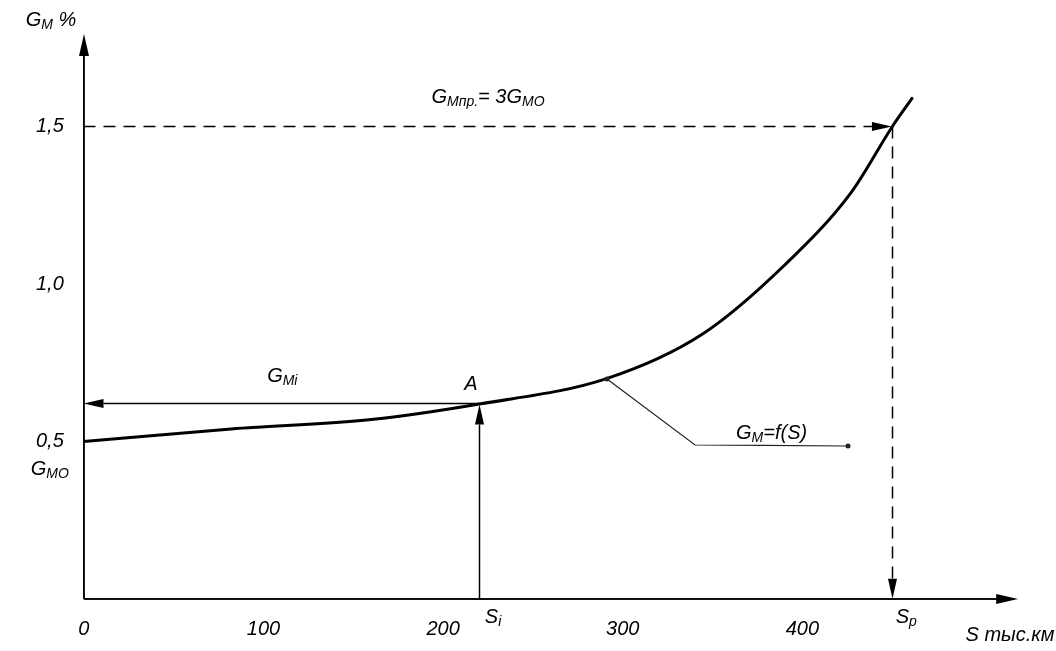  Describe the element at coordinates (470, 382) in the screenshot. I see `annotation: A` at that location.